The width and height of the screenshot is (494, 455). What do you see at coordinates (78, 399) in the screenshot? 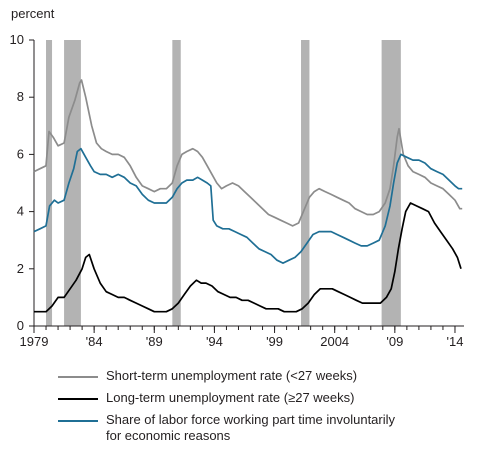
I see `legend-swatch-long-term` at bounding box center [78, 399].